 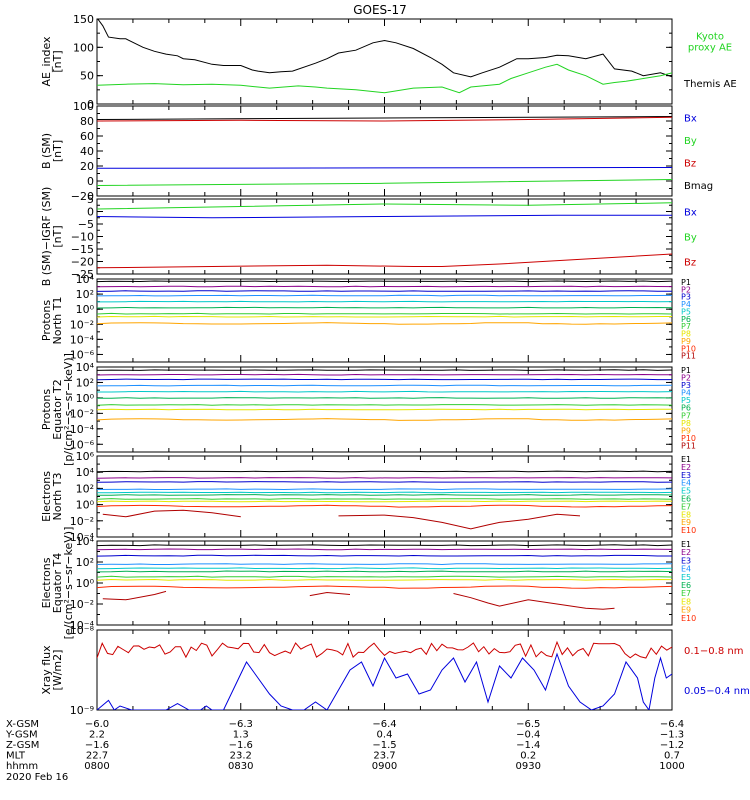 What do you see at coordinates (690, 213) in the screenshot?
I see `legend-line: Bx` at bounding box center [690, 213].